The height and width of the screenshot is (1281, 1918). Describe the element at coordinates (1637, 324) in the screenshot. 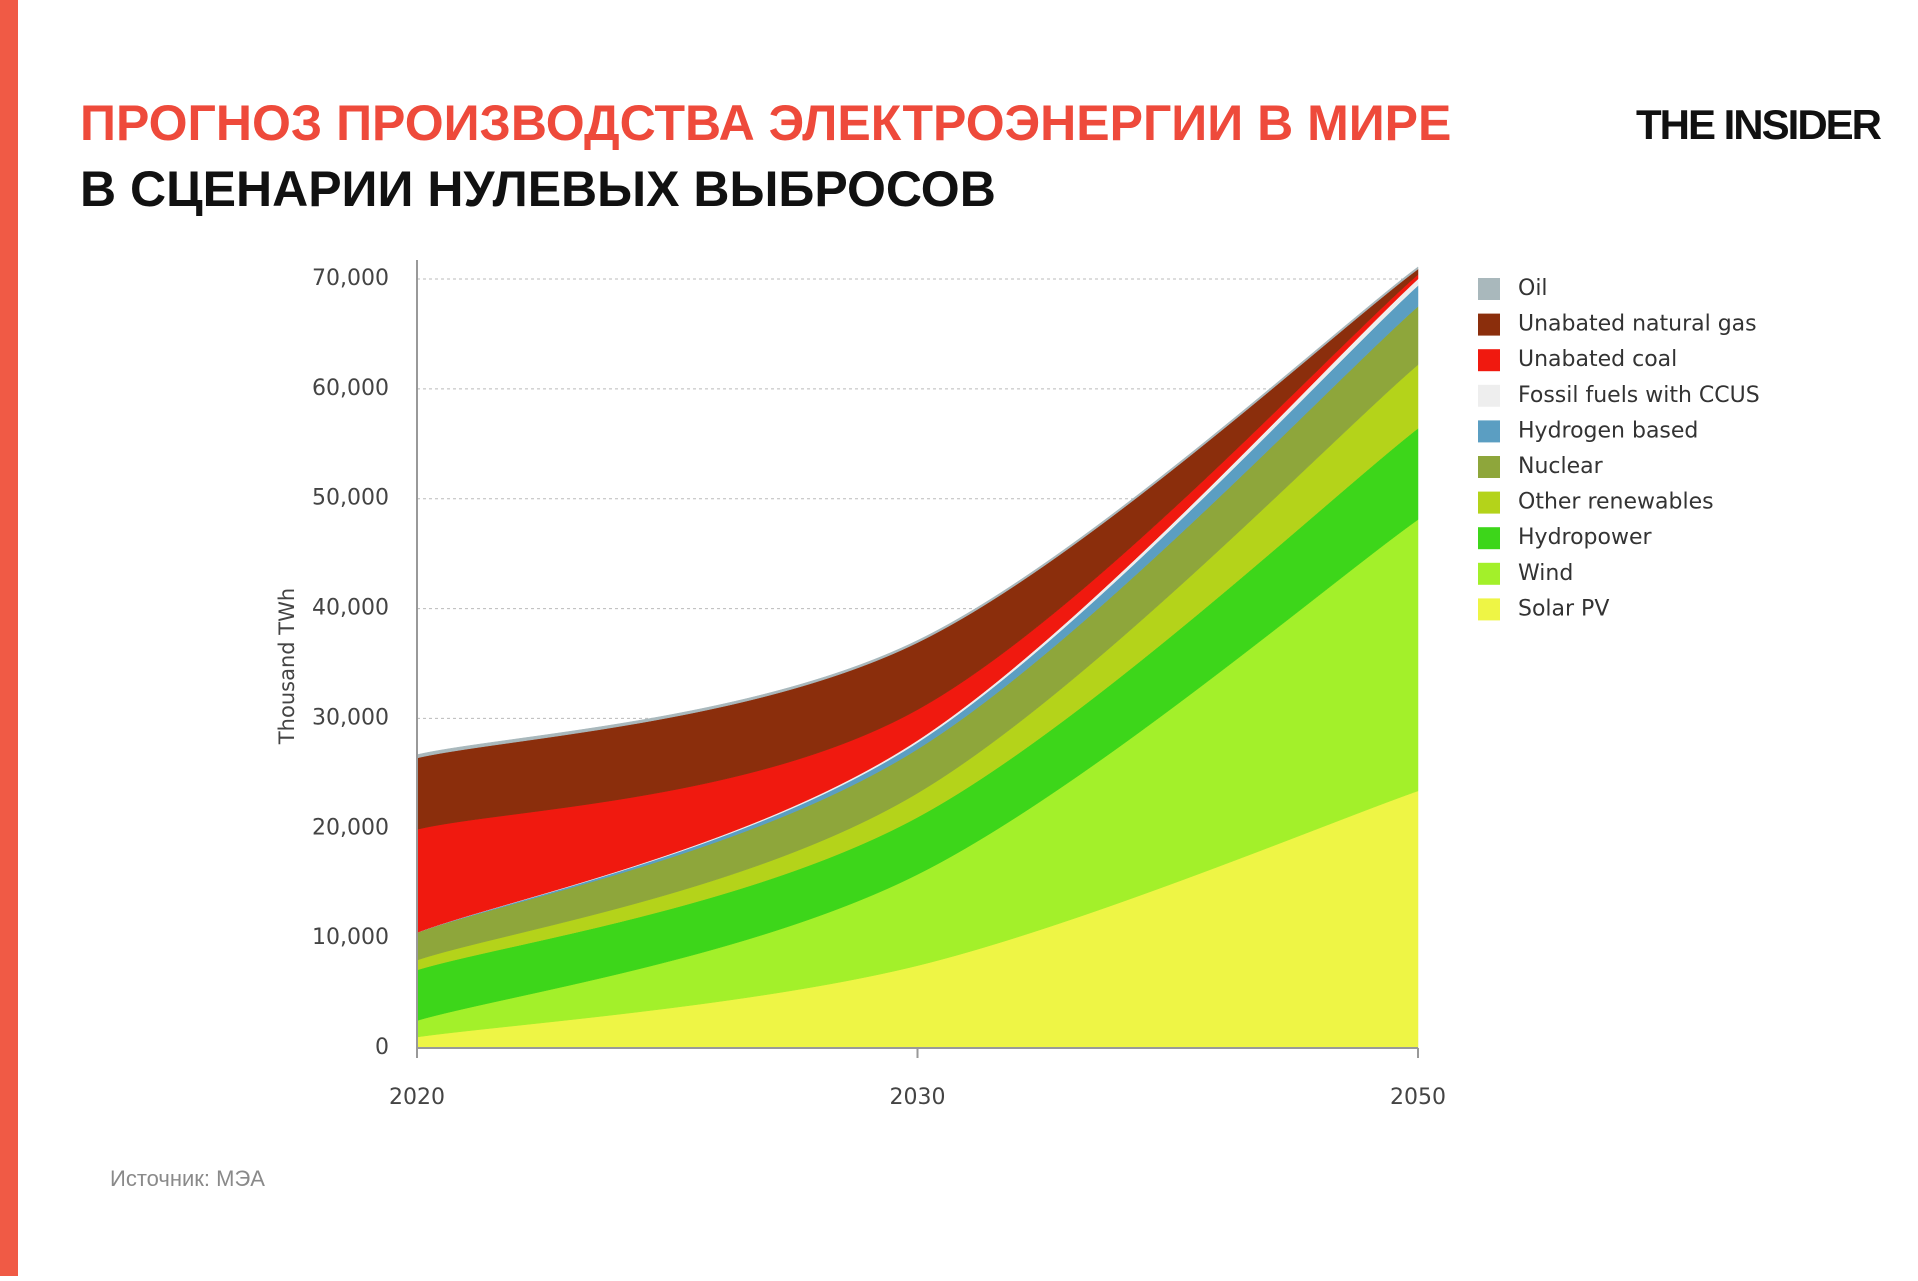

I see `legend-label: Unabated natural gas` at that location.